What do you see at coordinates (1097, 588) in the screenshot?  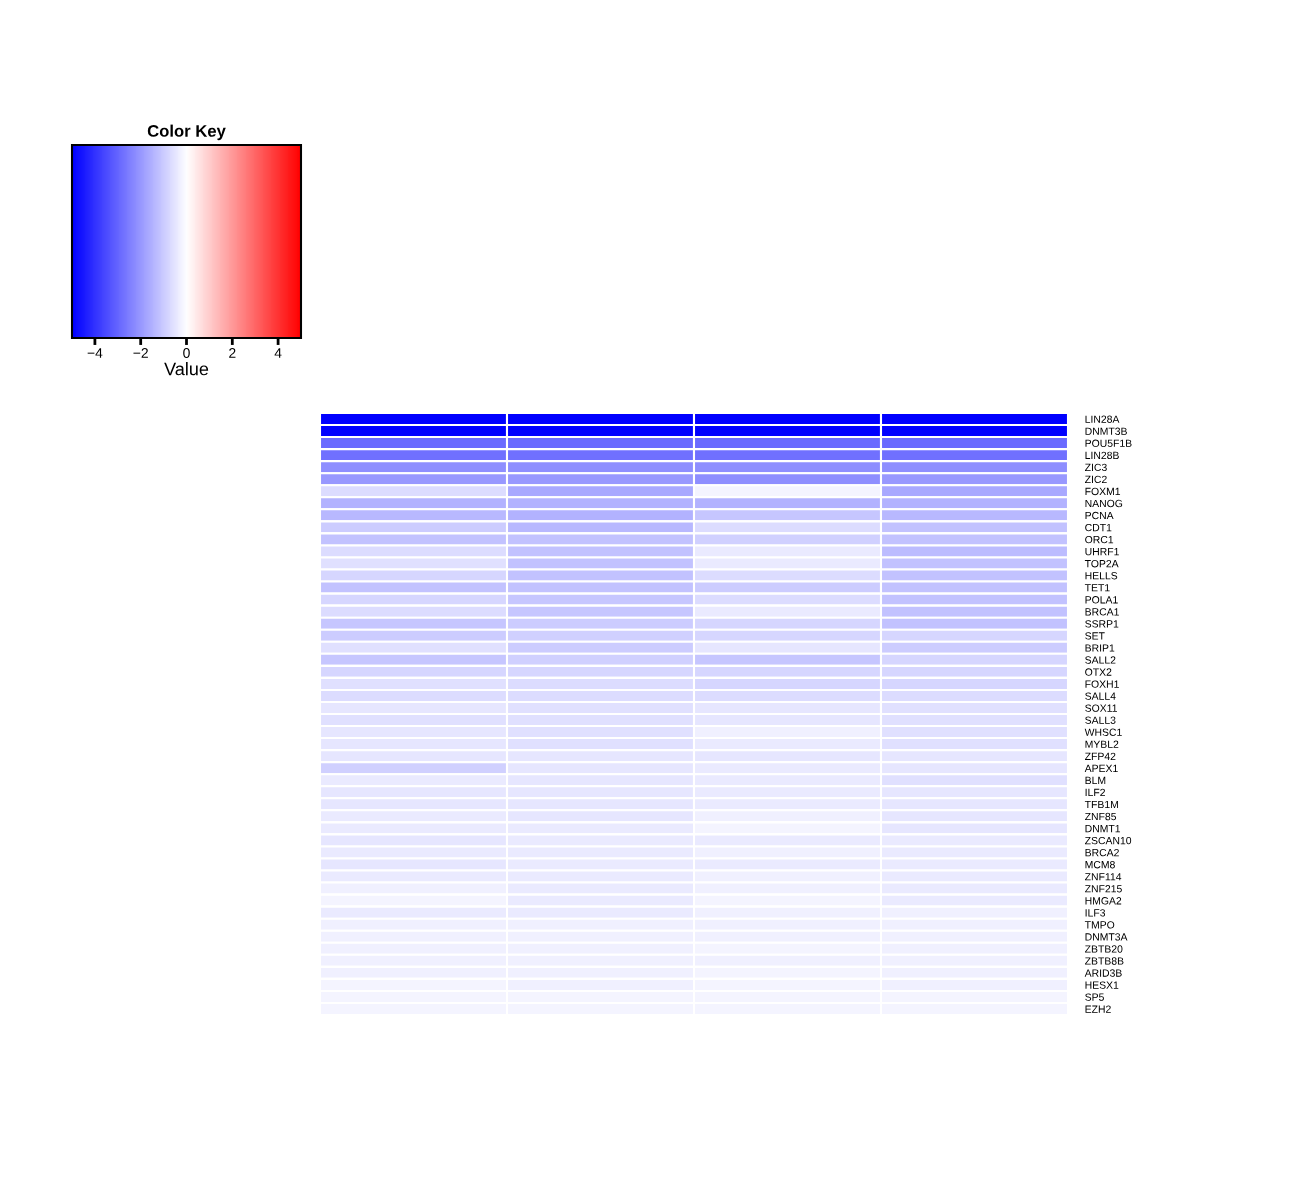 I see `y-tick-label: TET1` at bounding box center [1097, 588].